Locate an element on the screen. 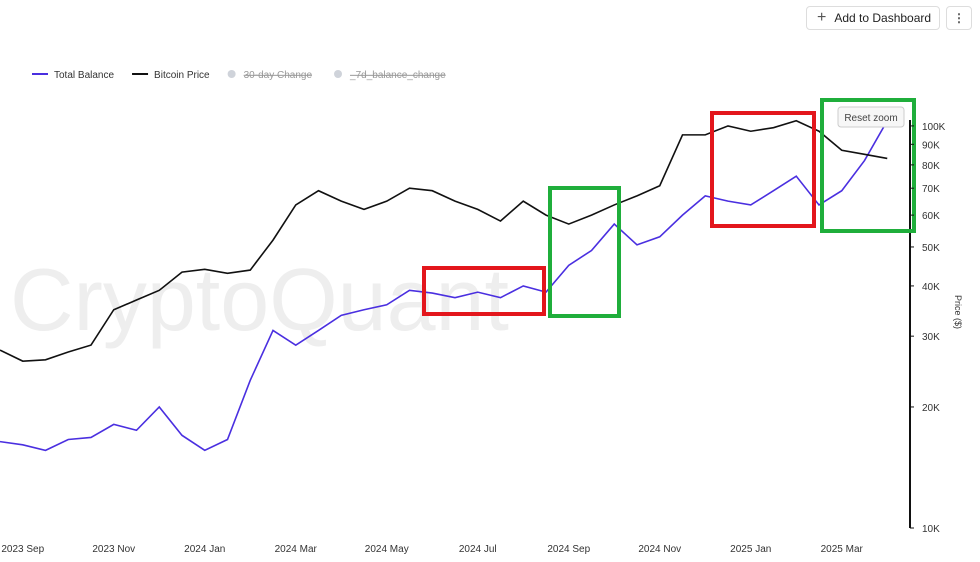  x-tick-label: 2024 Mar is located at coordinates (296, 549).